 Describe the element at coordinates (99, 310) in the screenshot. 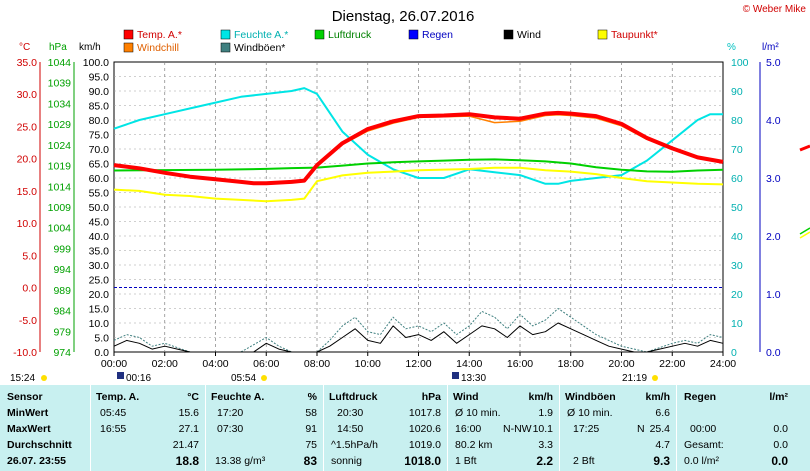

I see `y-tick-kmh: 15.0` at that location.